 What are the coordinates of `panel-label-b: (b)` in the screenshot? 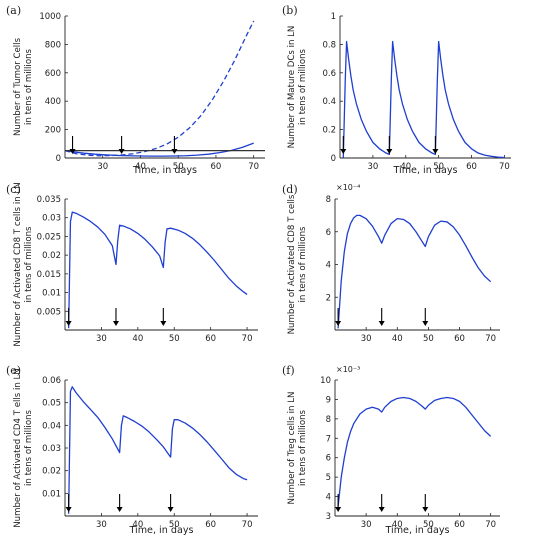 It's located at (290, 10).